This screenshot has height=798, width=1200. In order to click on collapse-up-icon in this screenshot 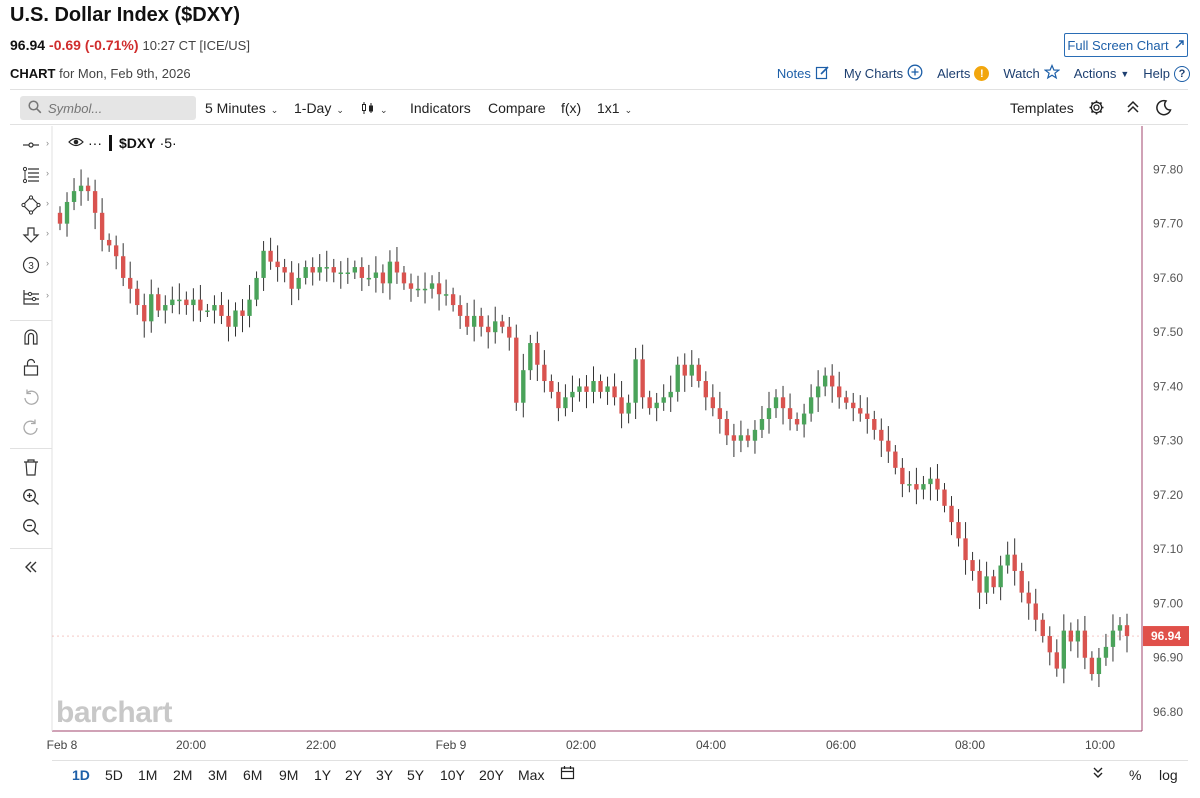, I will do `click(1133, 108)`.